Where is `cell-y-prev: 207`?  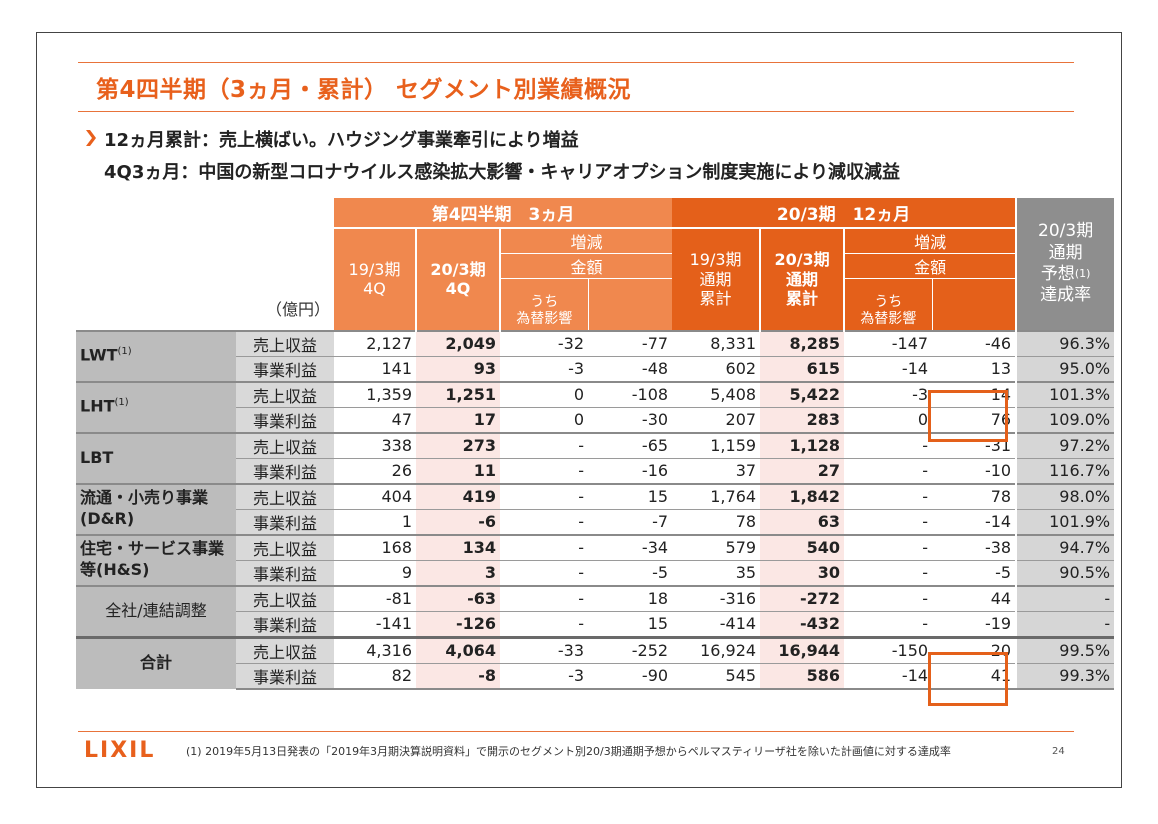
cell-y-prev: 207 is located at coordinates (716, 419).